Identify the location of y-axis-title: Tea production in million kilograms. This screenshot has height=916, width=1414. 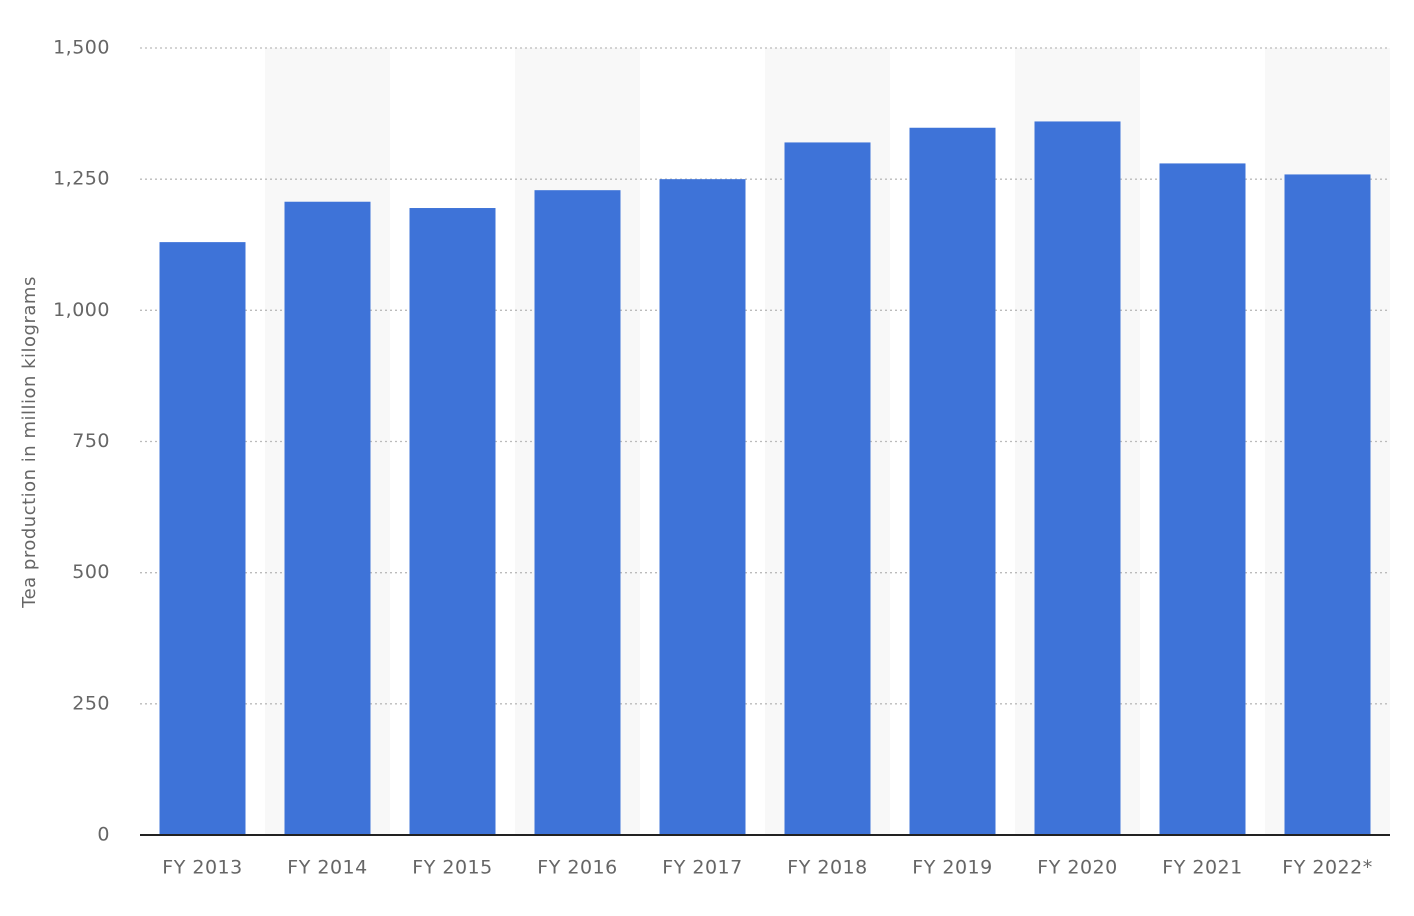
(29, 442).